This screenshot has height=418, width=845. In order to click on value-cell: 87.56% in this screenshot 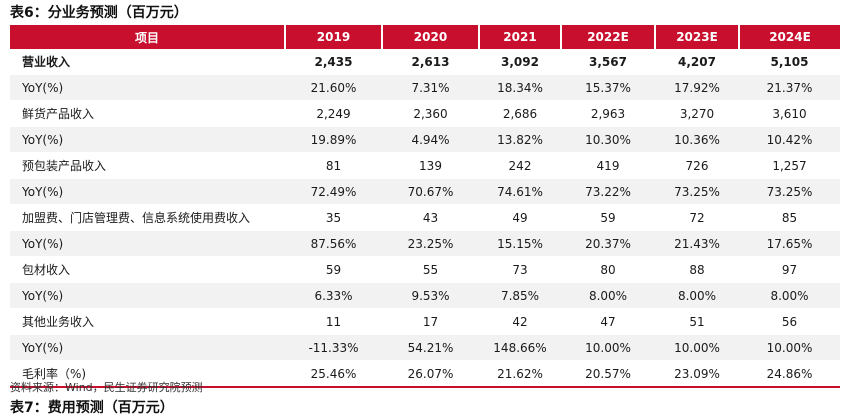, I will do `click(333, 243)`.